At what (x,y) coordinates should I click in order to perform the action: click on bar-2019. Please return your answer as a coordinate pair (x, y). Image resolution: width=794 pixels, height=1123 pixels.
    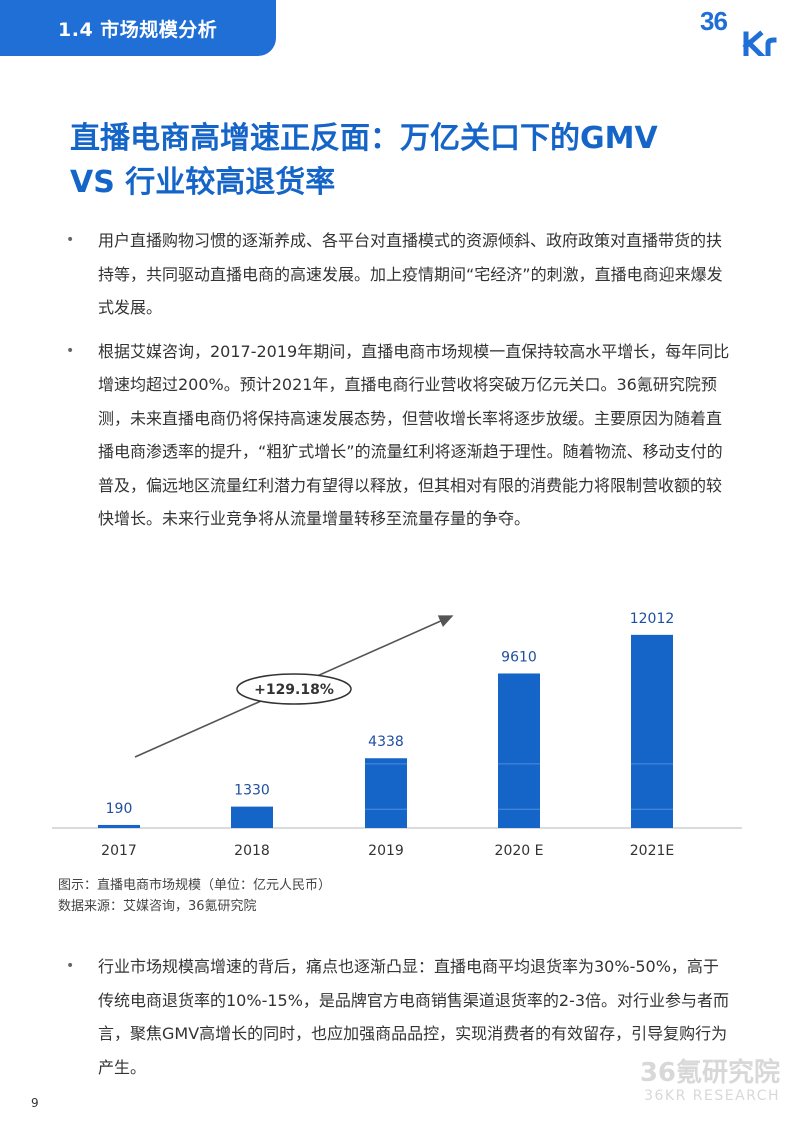
    Looking at the image, I should click on (386, 793).